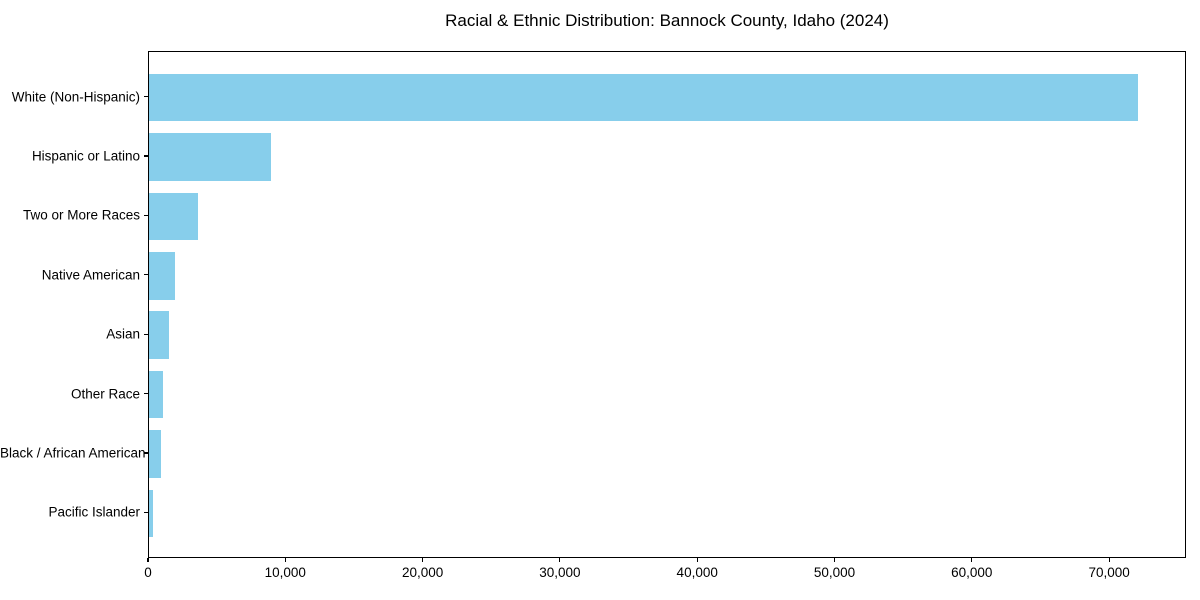 This screenshot has height=600, width=1200. I want to click on y-tick-label: Pacific Islander, so click(94, 512).